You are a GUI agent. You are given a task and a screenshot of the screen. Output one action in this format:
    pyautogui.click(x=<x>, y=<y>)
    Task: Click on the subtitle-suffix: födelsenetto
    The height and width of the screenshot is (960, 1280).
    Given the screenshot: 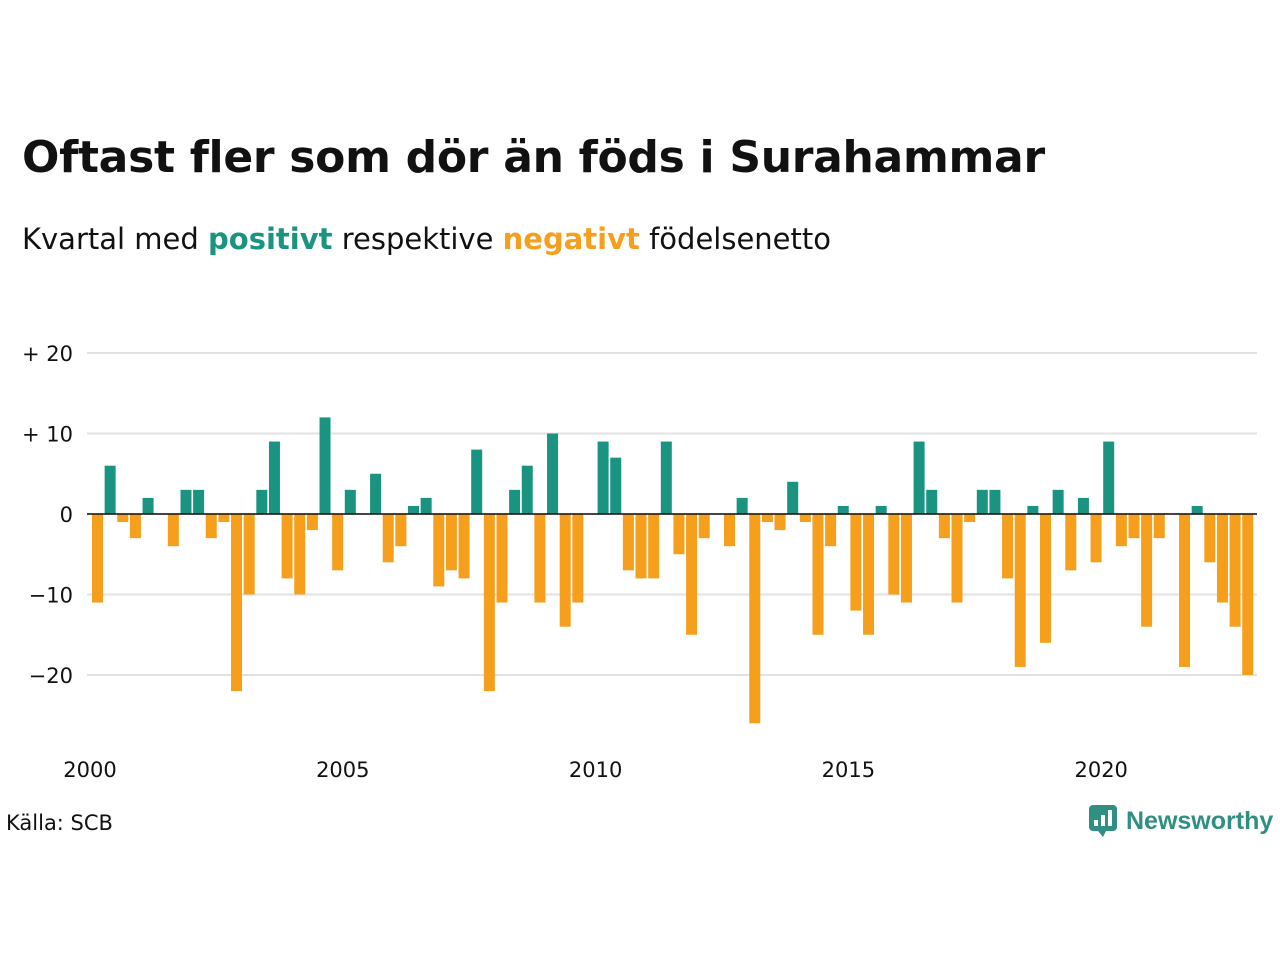 What is the action you would take?
    pyautogui.click(x=735, y=239)
    